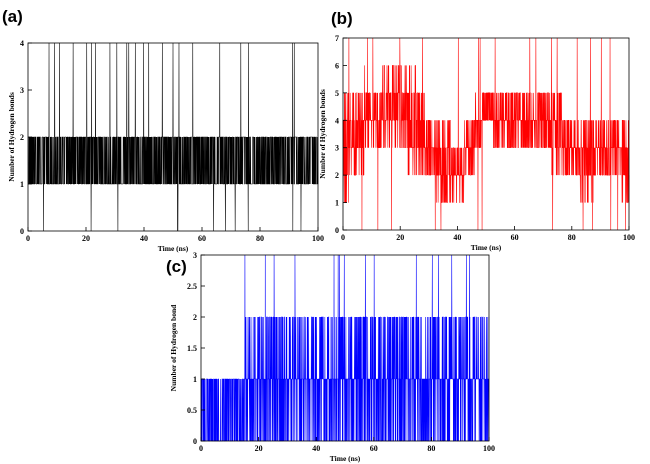  I want to click on y-tick-label: 2.5, so click(192, 286).